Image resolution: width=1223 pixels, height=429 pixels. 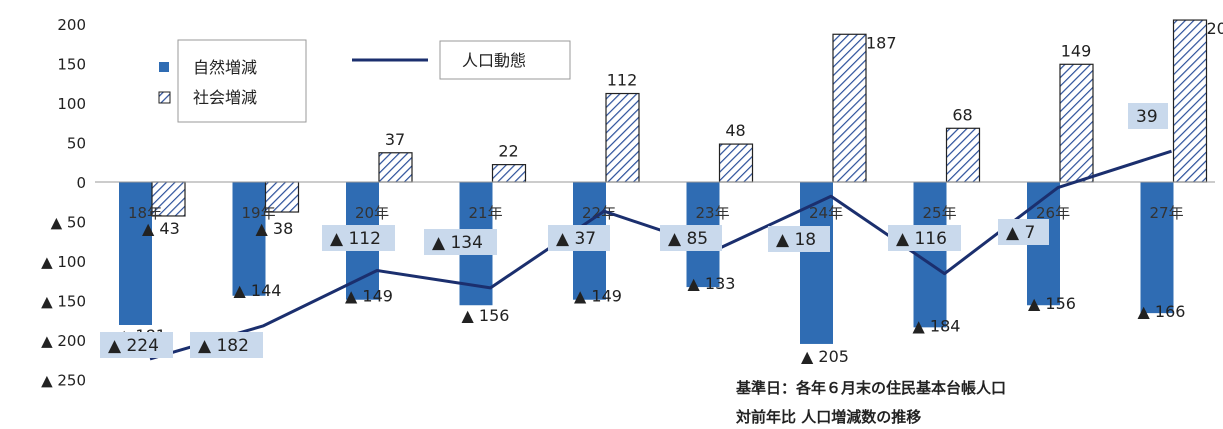 I want to click on data-label-population: ▲ 18, so click(x=796, y=240).